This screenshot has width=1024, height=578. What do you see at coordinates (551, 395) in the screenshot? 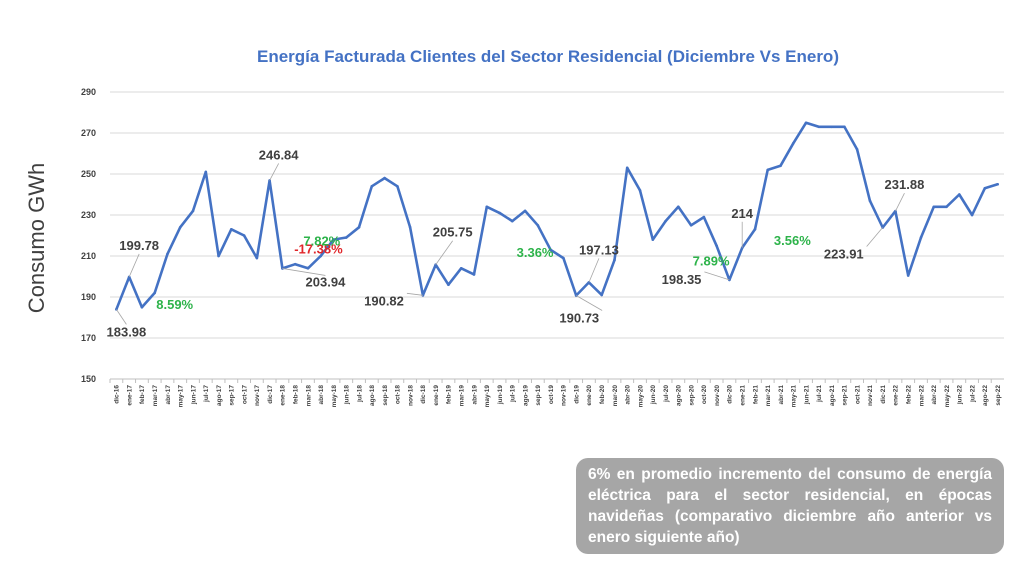
I see `x-tick-label: oct-19` at bounding box center [551, 395].